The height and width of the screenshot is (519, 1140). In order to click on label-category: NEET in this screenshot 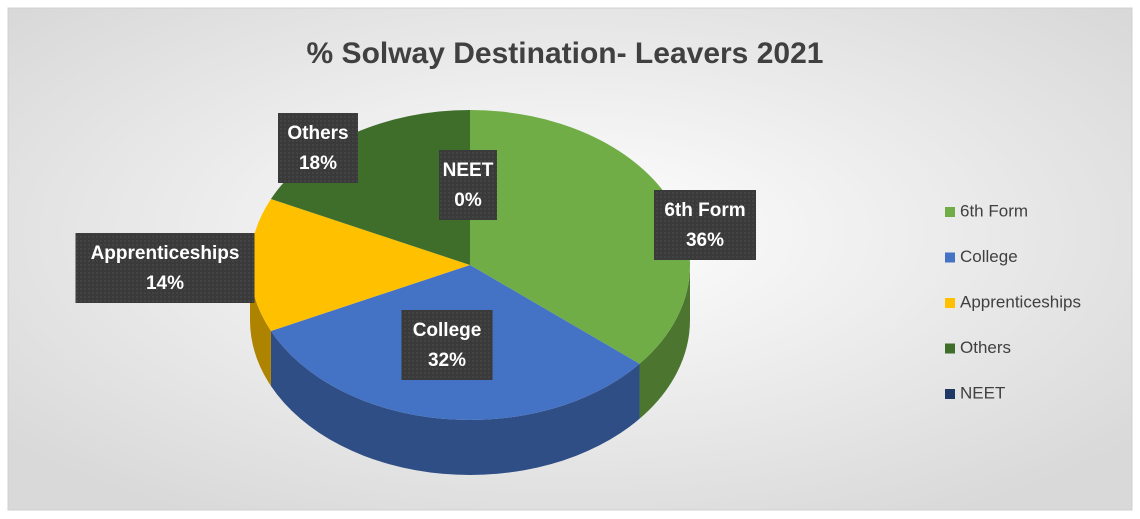, I will do `click(468, 170)`.